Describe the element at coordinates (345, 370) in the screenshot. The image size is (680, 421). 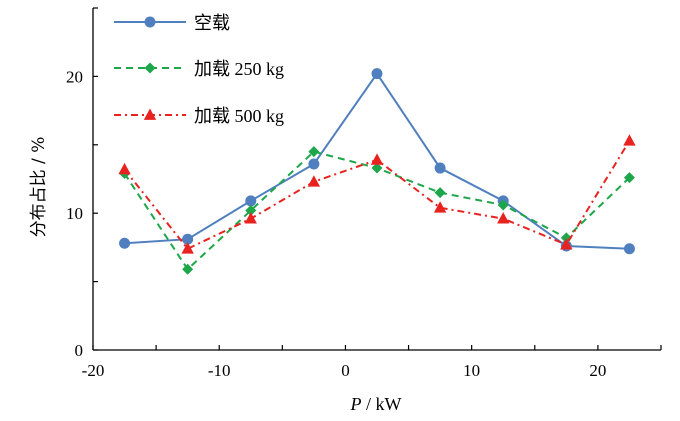
I see `x-tick-label: 0` at that location.